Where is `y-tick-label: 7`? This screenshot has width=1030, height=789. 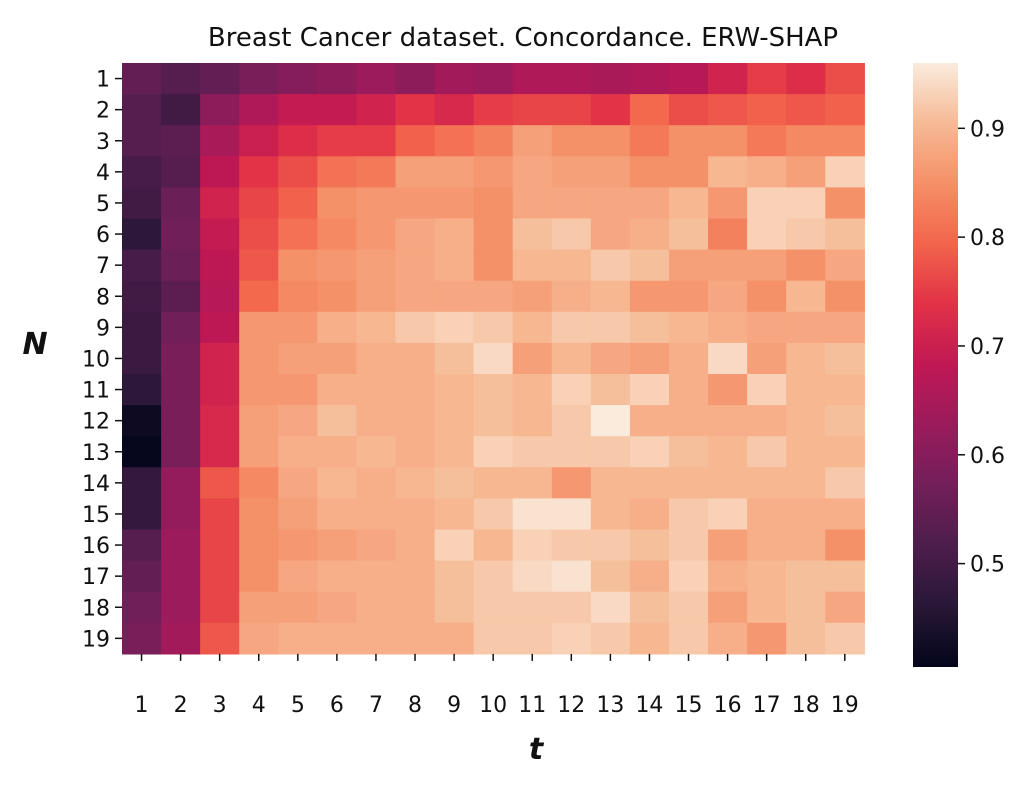
y-tick-label: 7 is located at coordinates (103, 266).